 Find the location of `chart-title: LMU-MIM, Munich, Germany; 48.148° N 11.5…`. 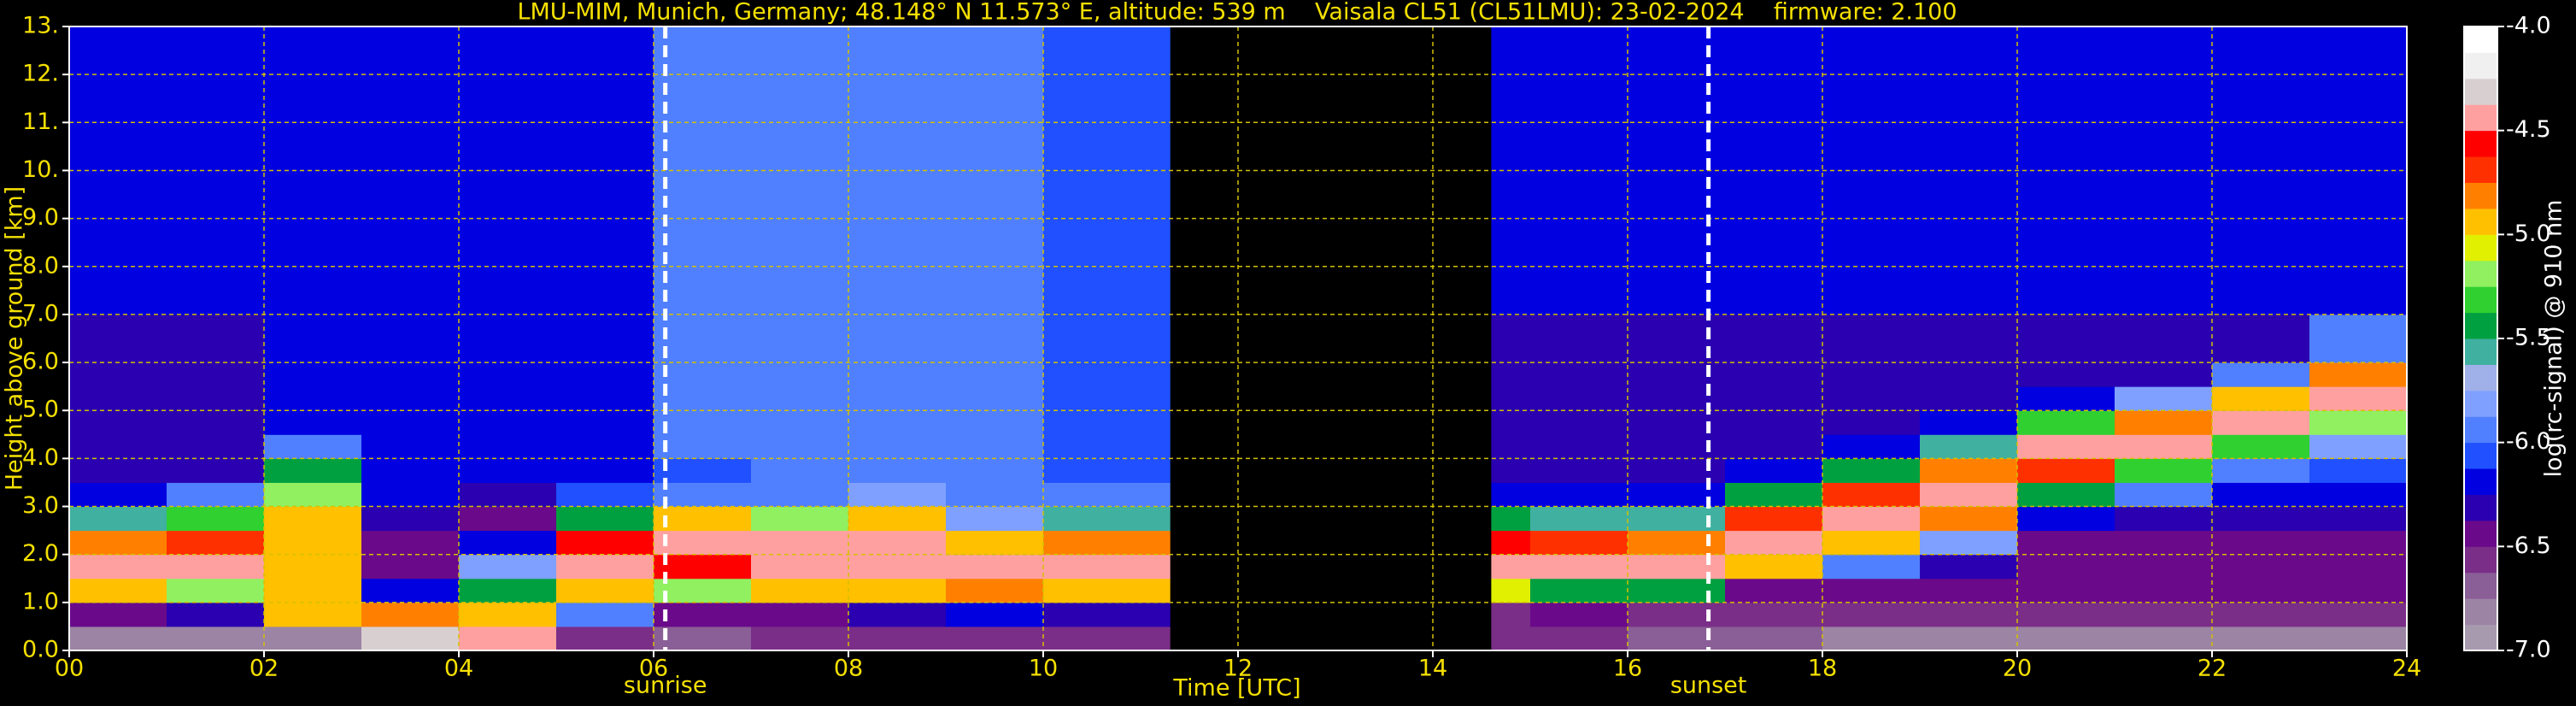

chart-title: LMU-MIM, Munich, Germany; 48.148° N 11.5… is located at coordinates (1237, 13).